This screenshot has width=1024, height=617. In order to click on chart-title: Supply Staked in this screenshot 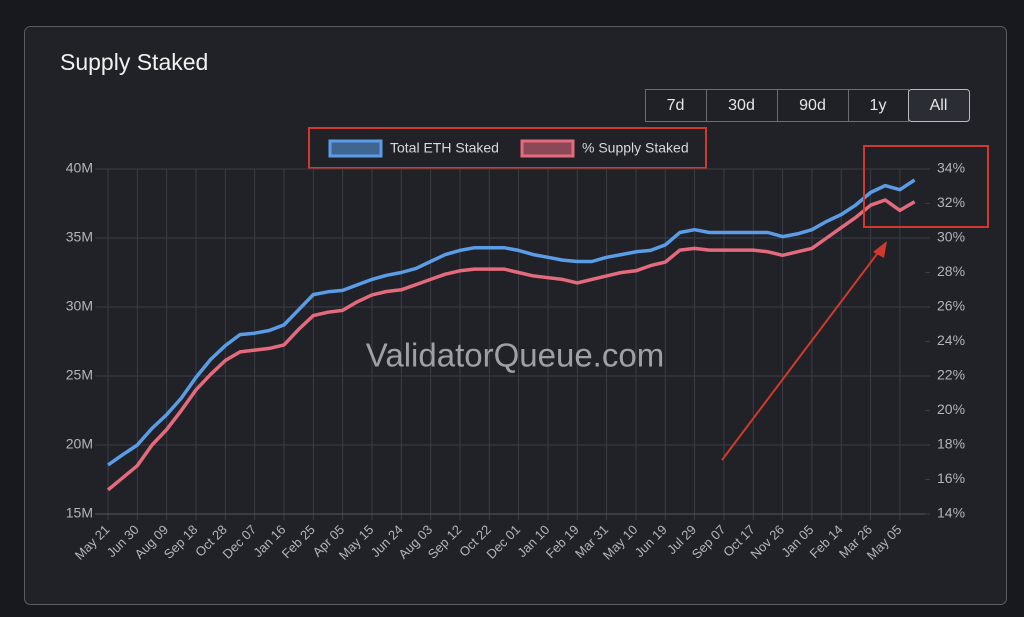, I will do `click(134, 62)`.